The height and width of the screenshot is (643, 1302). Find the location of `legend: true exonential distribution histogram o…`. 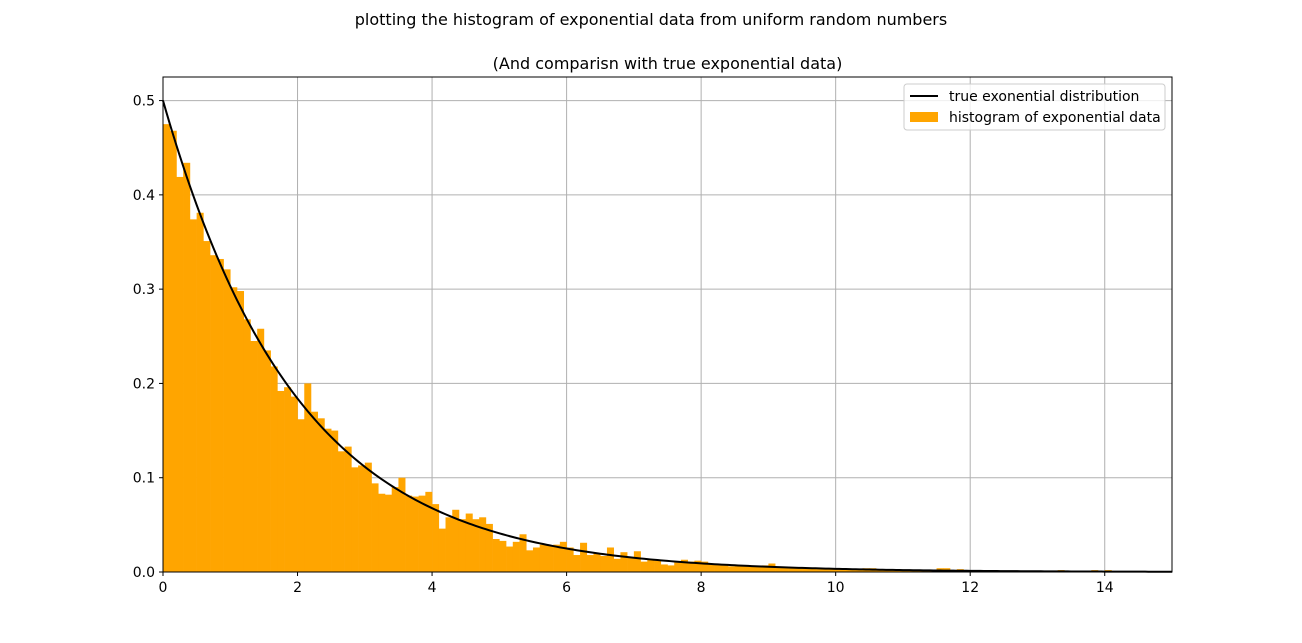

legend: true exonential distribution histogram o… is located at coordinates (1034, 107).